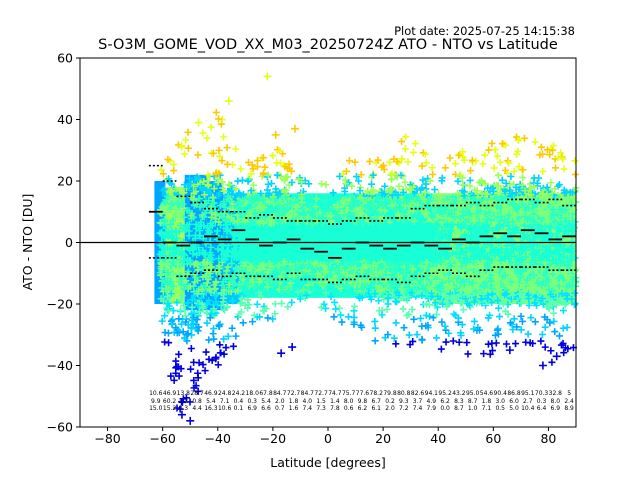 This screenshot has width=640, height=480. Describe the element at coordinates (197, 393) in the screenshot. I see `stat-label: 28.7` at that location.